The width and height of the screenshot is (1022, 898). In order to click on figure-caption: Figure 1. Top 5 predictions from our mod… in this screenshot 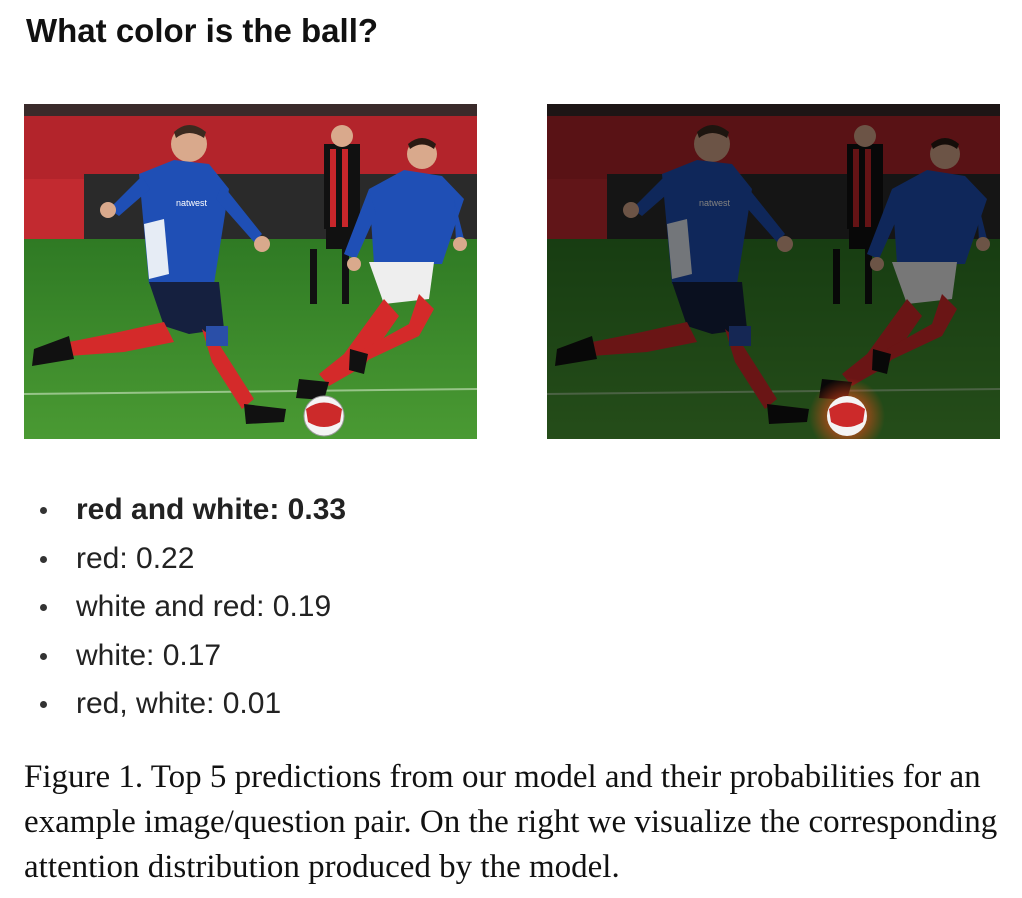, I will do `click(511, 822)`.